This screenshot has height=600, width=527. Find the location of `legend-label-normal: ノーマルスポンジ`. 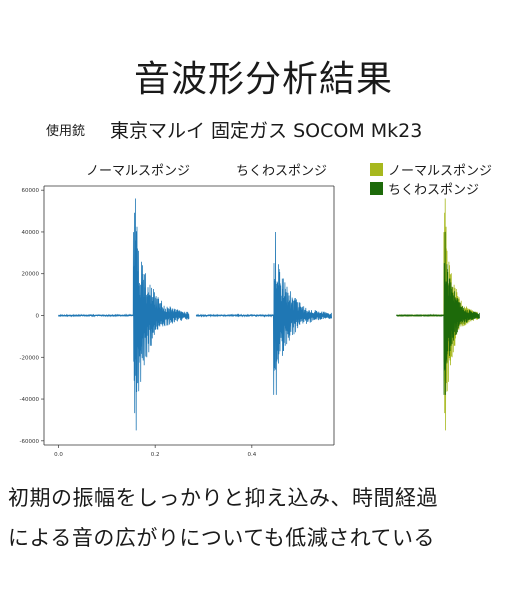

legend-label-normal: ノーマルスポンジ is located at coordinates (440, 171).